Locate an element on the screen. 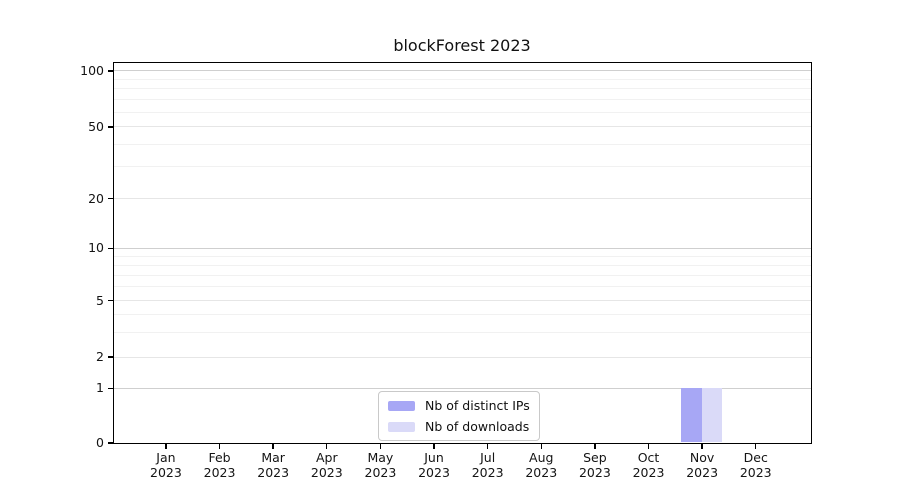 This screenshot has width=900, height=500. legend-item-distinct-ips: Nb of distinct IPs is located at coordinates (459, 405).